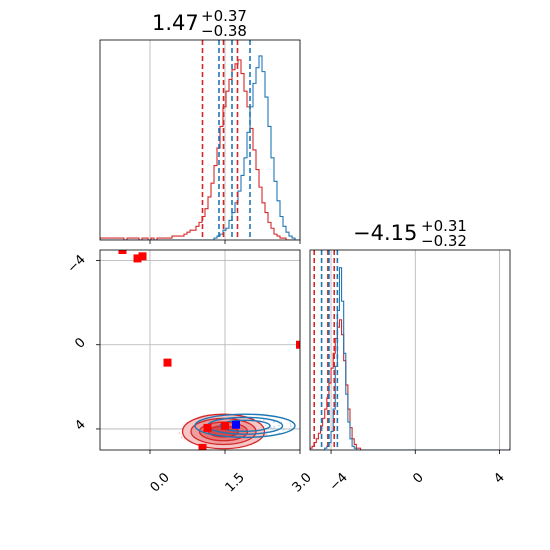 This screenshot has height=550, width=550. What do you see at coordinates (80, 343) in the screenshot?
I see `y-tick-label: 0` at bounding box center [80, 343].